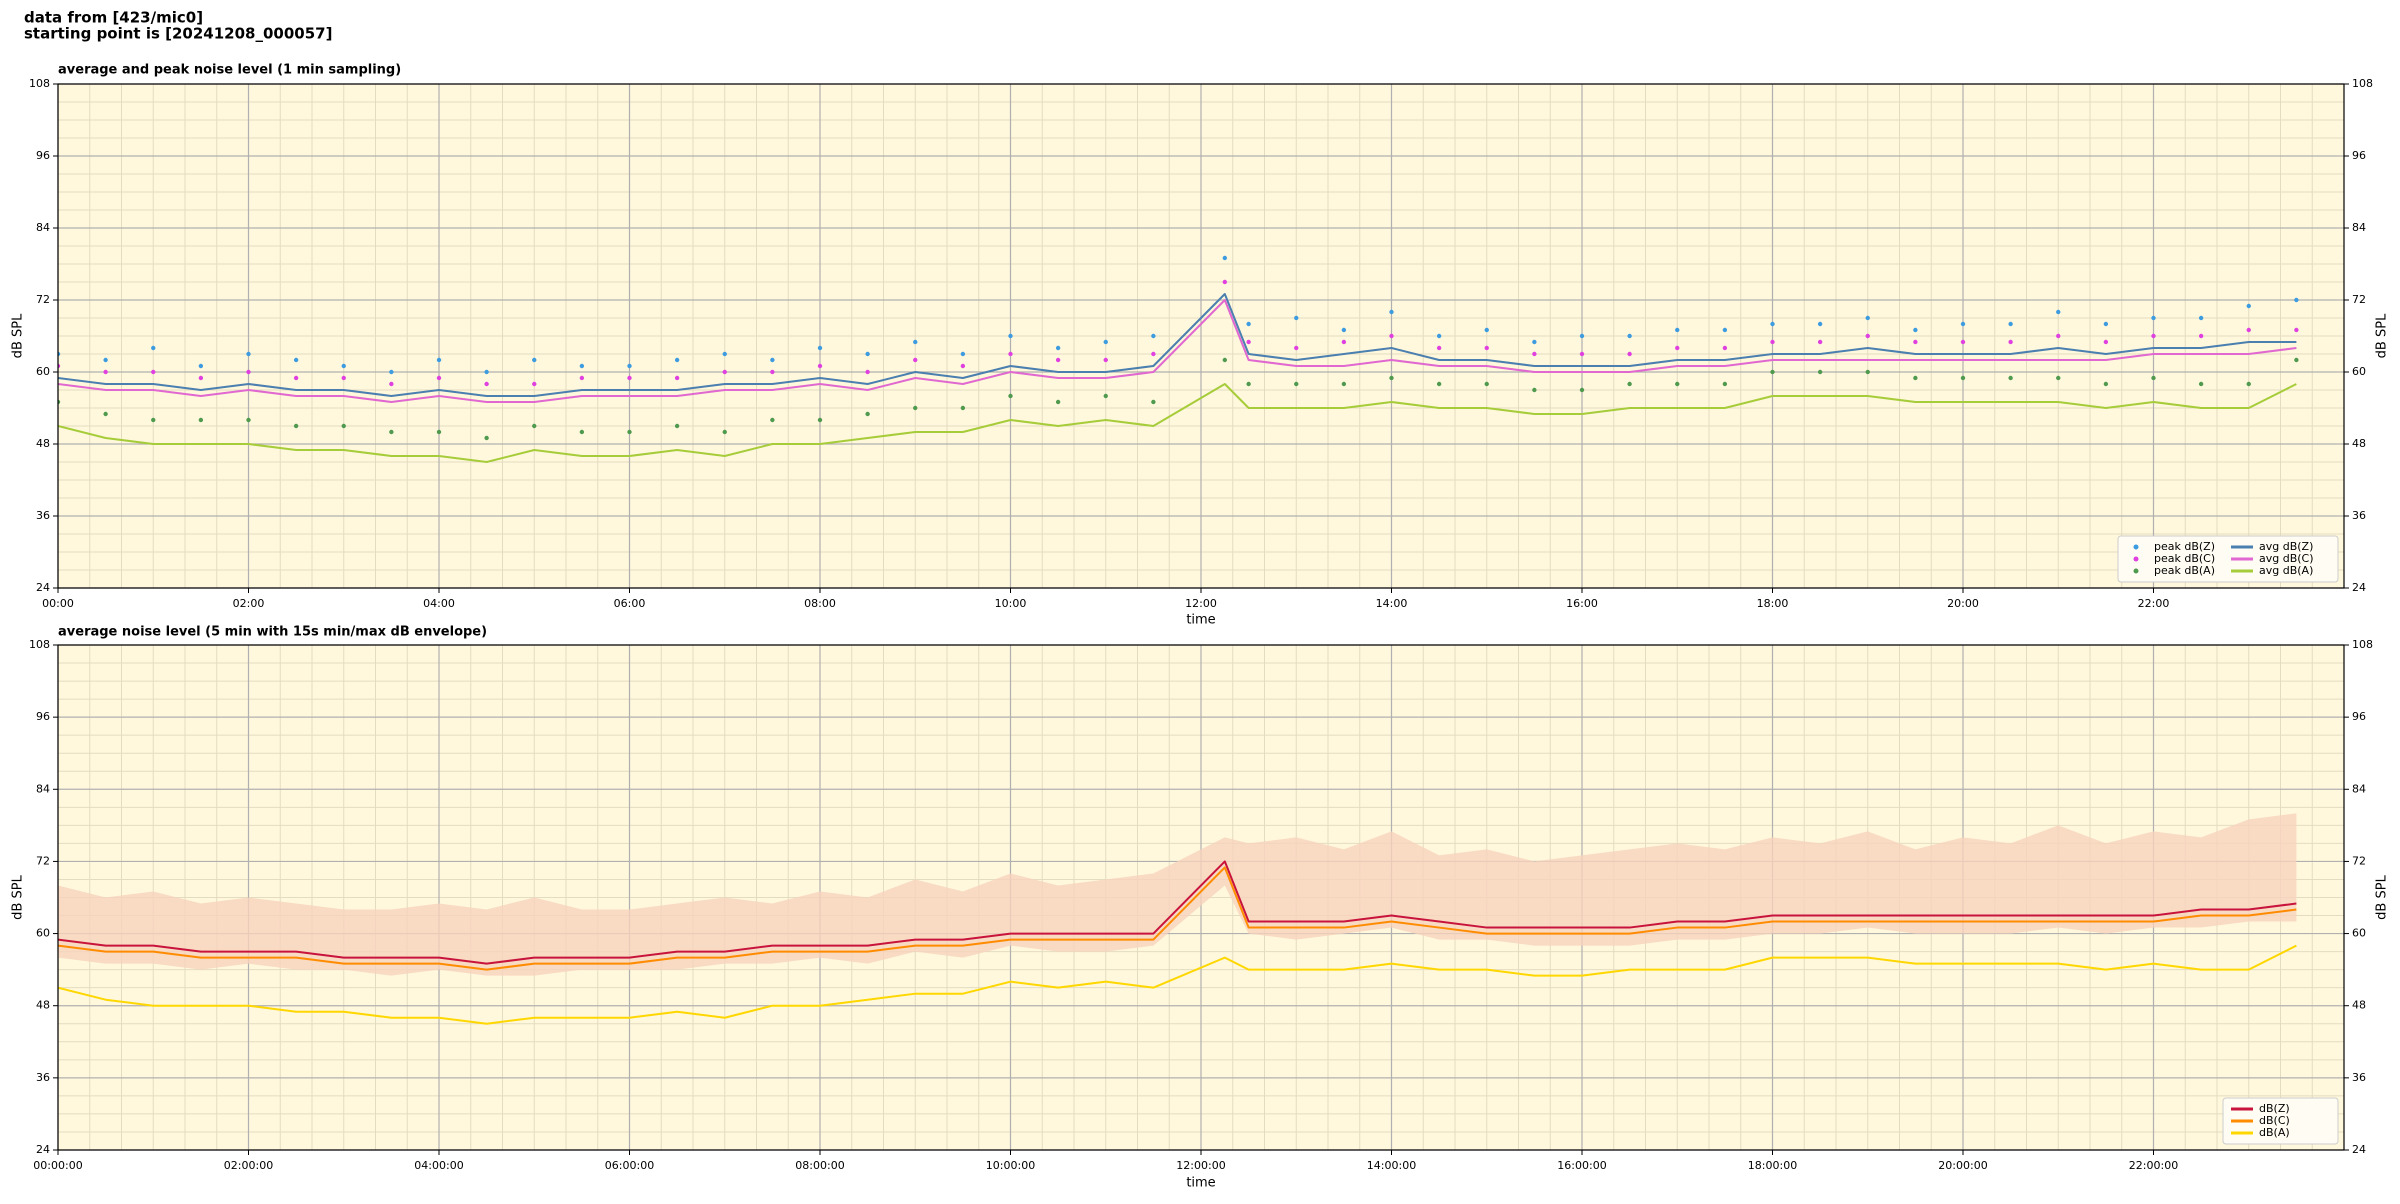 Image resolution: width=2400 pixels, height=1204 pixels. Describe the element at coordinates (2154, 603) in the screenshot. I see `x-tick-label: 22:00` at that location.